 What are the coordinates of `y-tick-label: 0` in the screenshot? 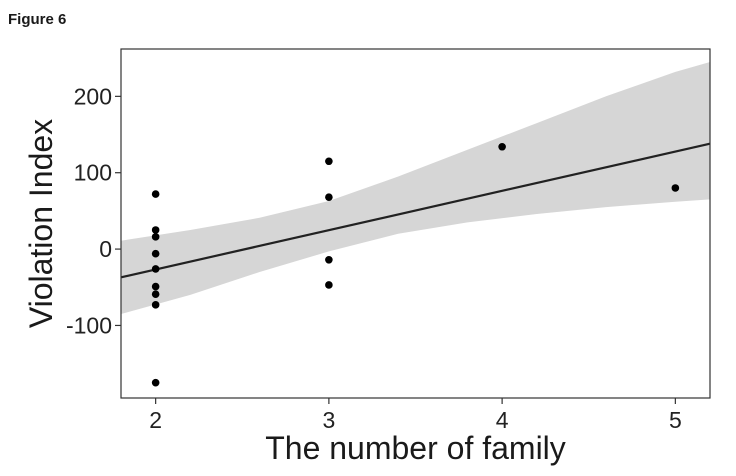 It's located at (105, 249).